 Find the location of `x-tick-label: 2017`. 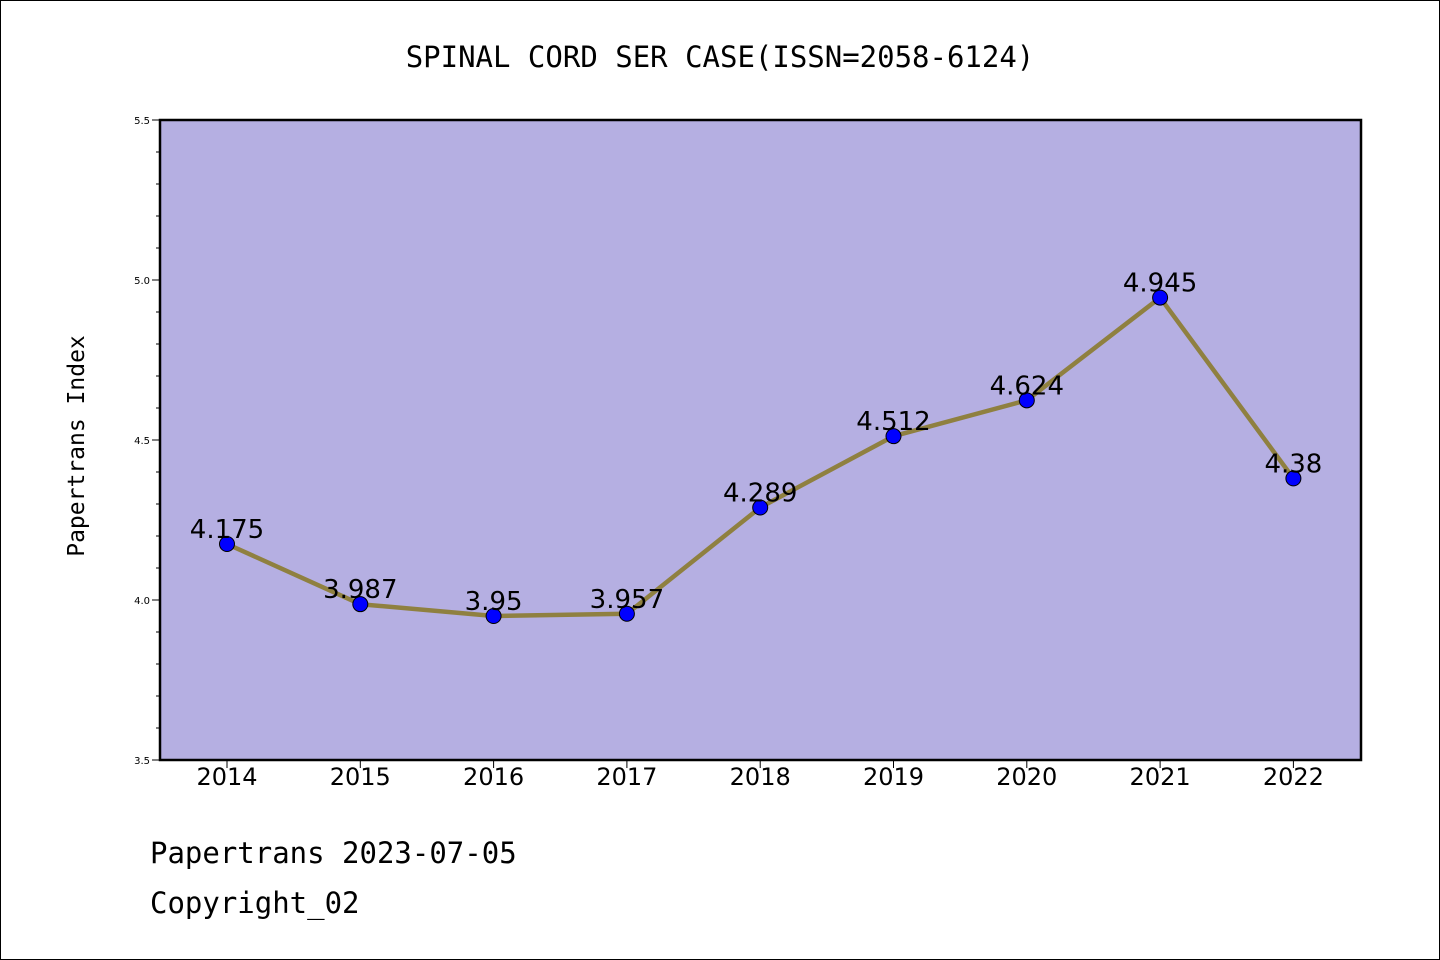

x-tick-label: 2017 is located at coordinates (626, 777).